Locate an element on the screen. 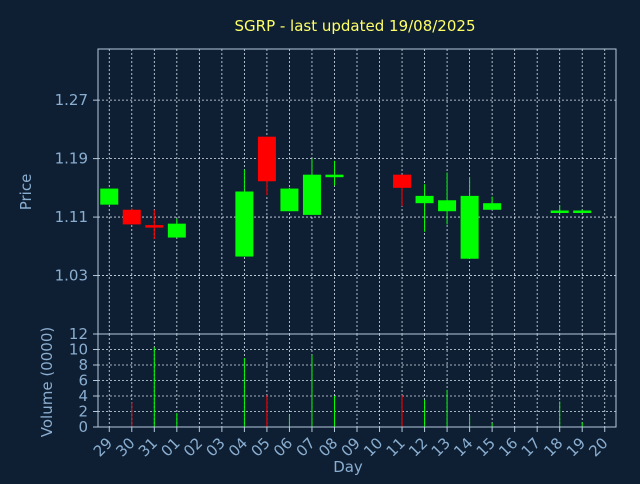 The height and width of the screenshot is (484, 640). volume-tick-label: 12 is located at coordinates (78, 334).